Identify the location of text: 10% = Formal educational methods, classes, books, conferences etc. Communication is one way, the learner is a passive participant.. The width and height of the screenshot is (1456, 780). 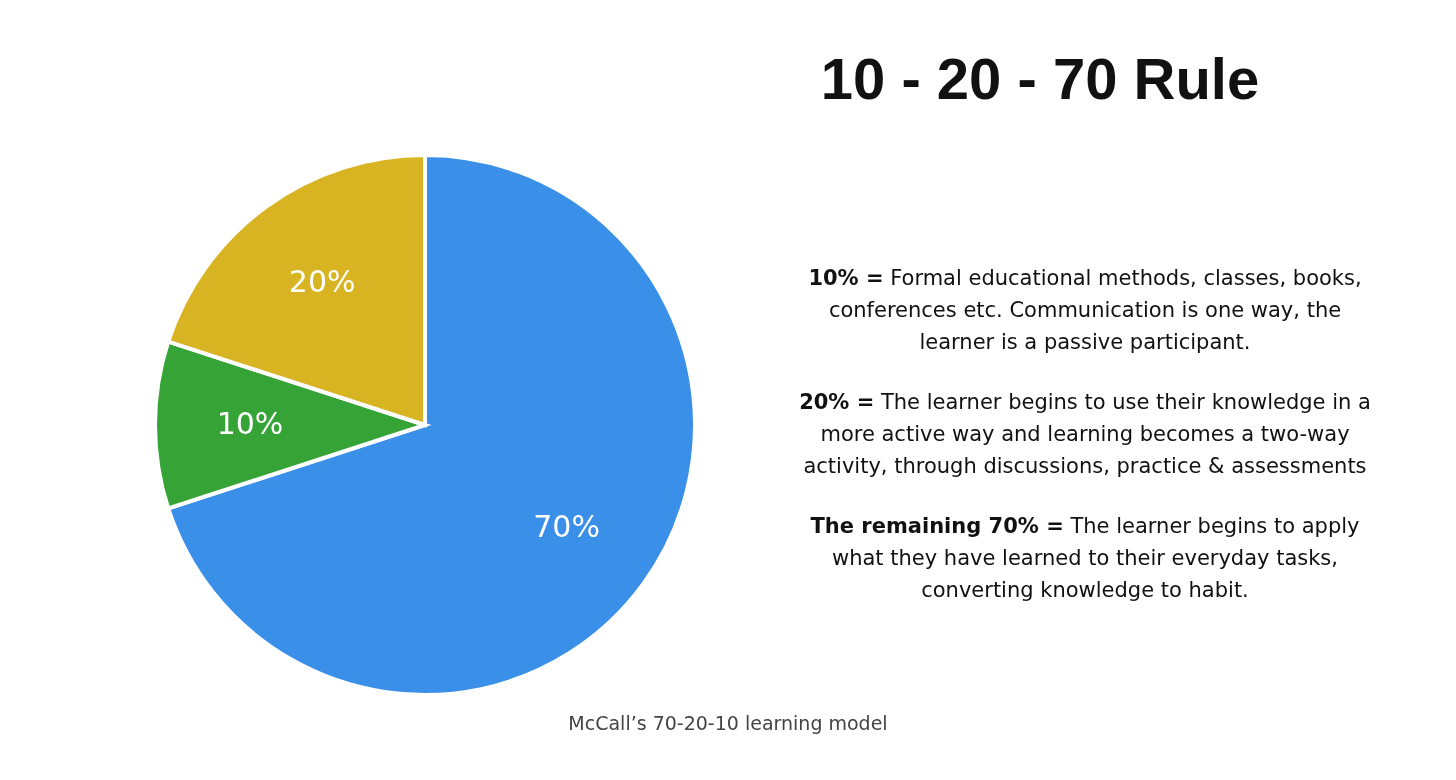
(1085, 310).